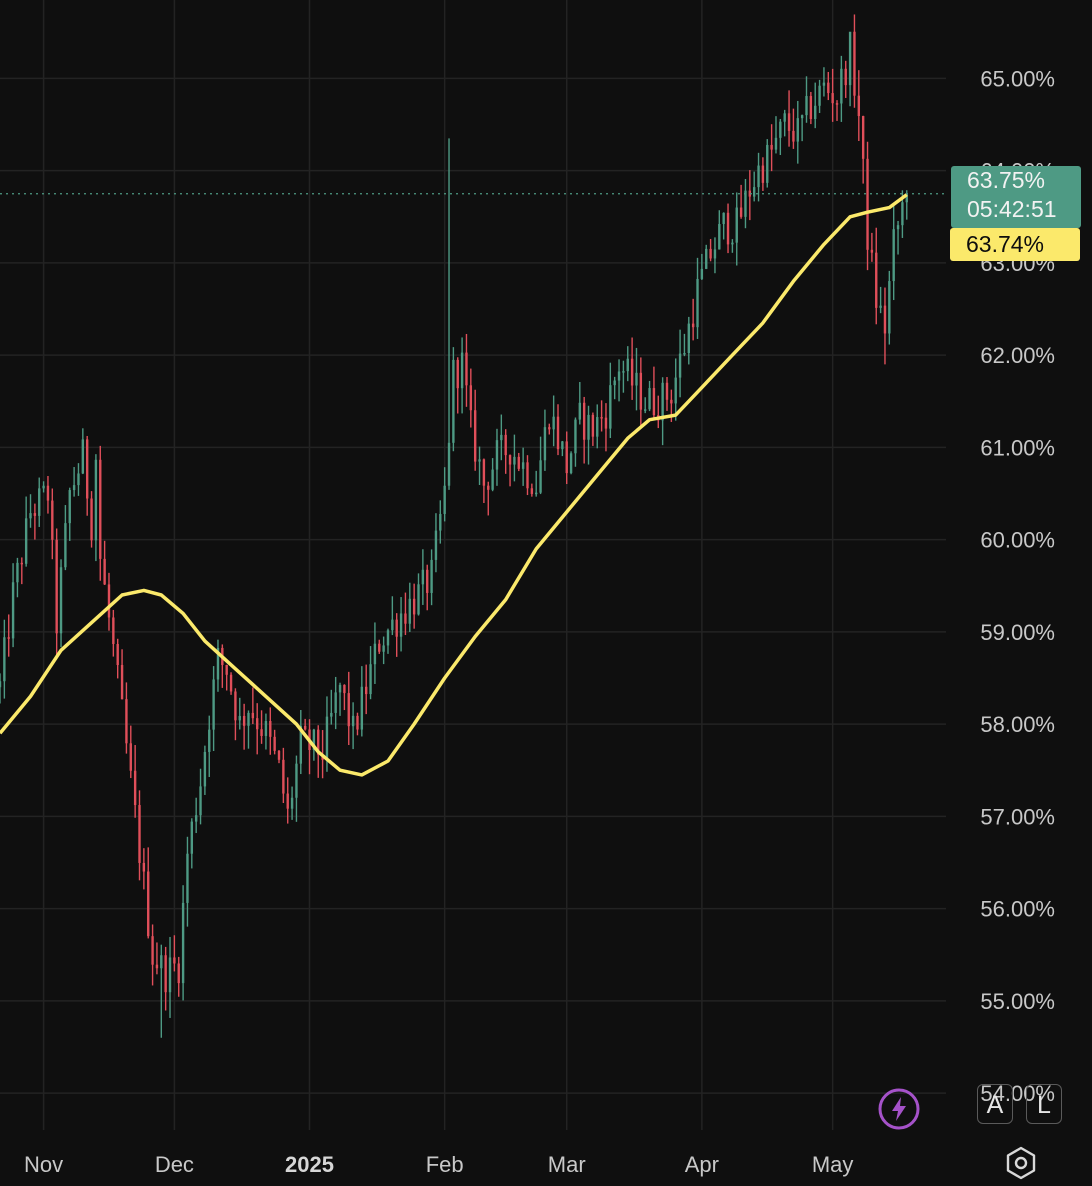 This screenshot has height=1186, width=1092. What do you see at coordinates (995, 1104) in the screenshot?
I see `auto-scale-button: A` at bounding box center [995, 1104].